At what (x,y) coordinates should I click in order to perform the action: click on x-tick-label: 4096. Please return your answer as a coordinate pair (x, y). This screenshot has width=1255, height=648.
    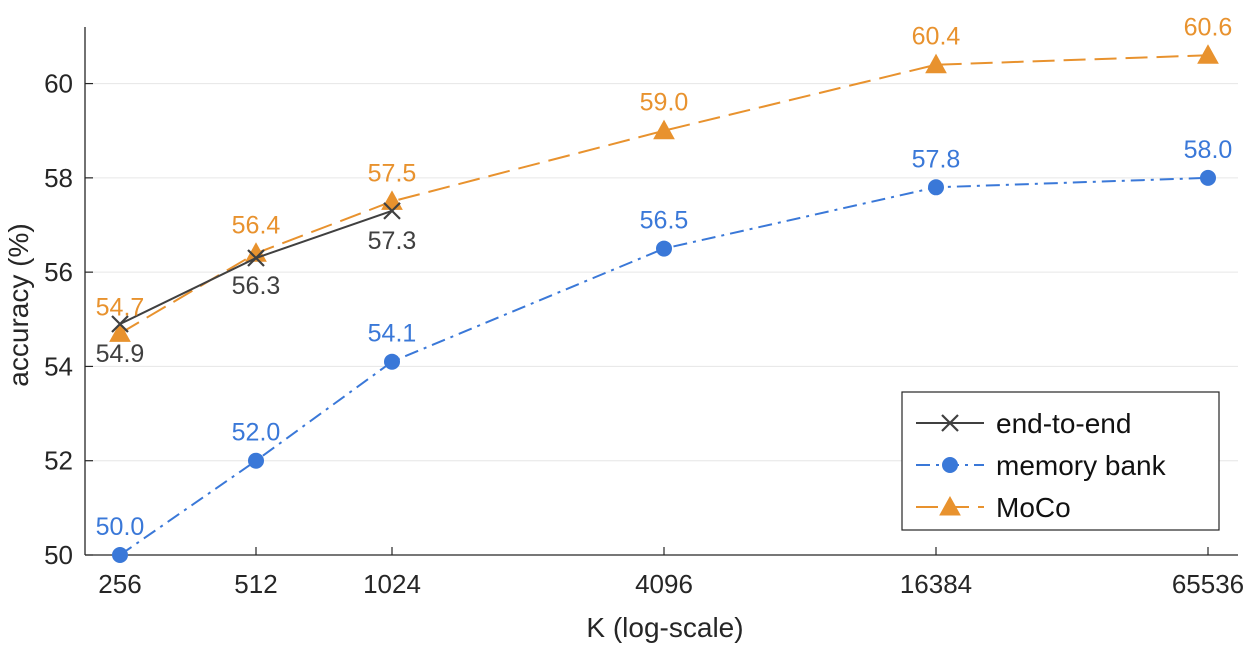
    Looking at the image, I should click on (664, 584).